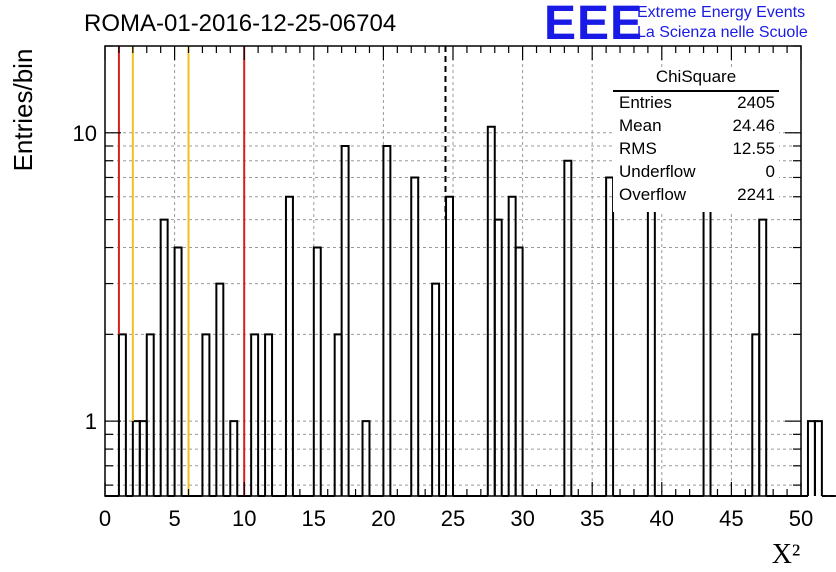 This screenshot has width=836, height=572. Describe the element at coordinates (453, 518) in the screenshot. I see `x-tick-label: 25` at that location.